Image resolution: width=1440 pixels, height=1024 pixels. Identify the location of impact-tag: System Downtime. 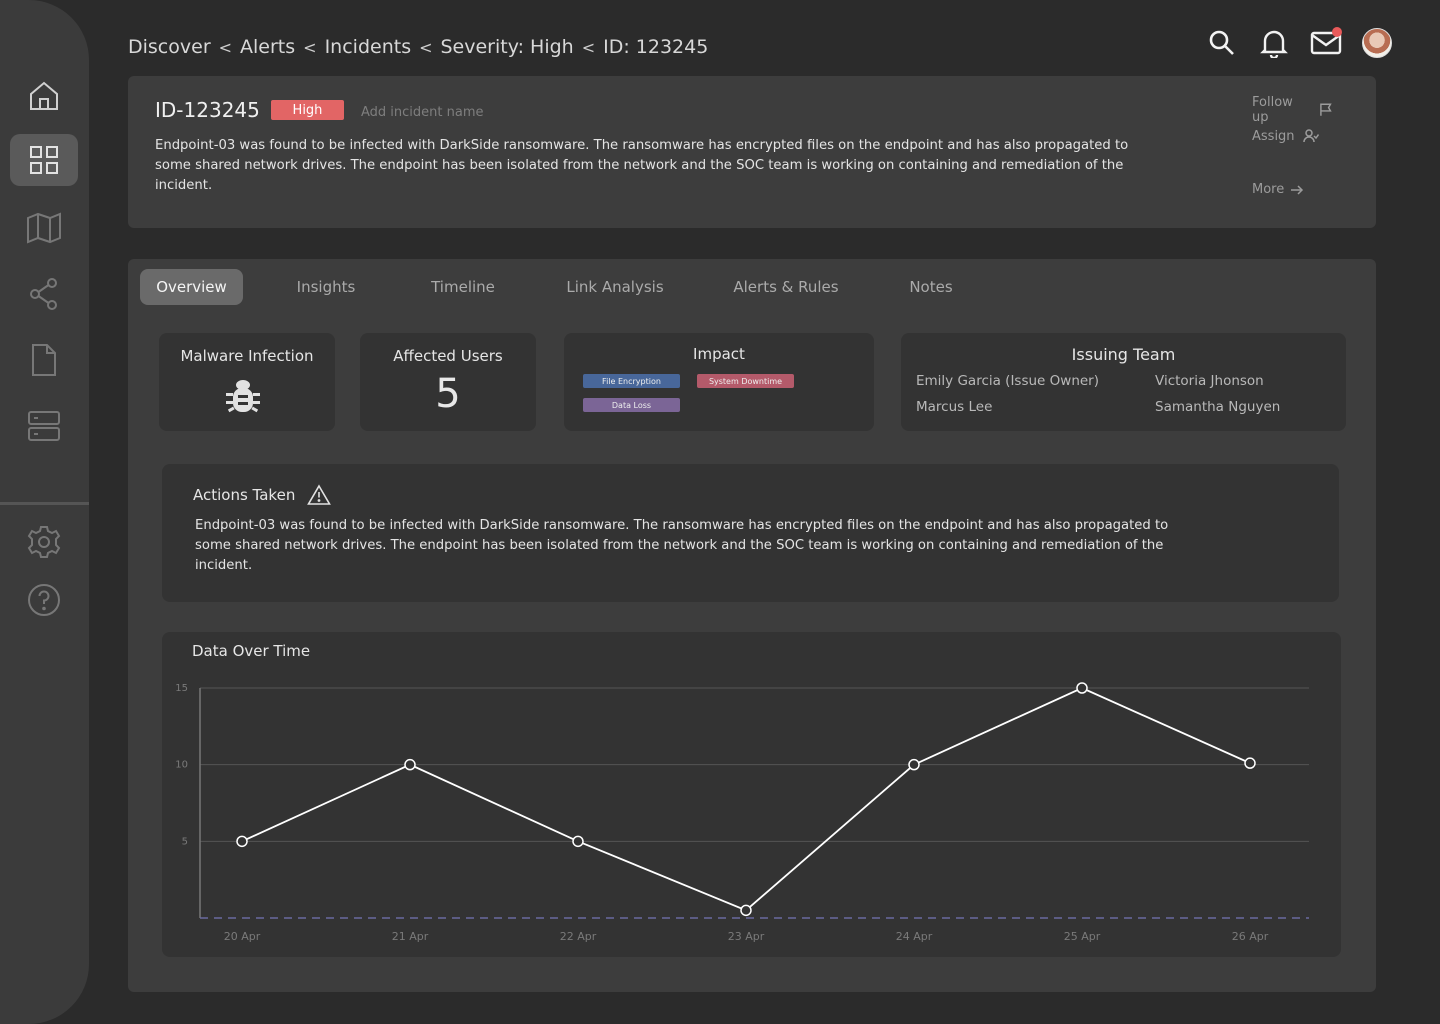
(745, 381).